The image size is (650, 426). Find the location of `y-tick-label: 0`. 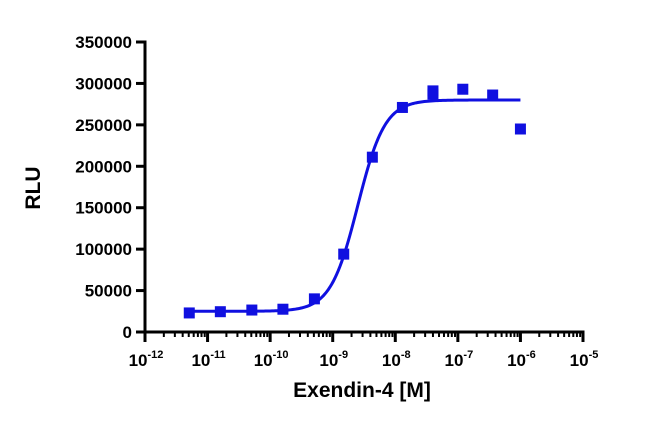

y-tick-label: 0 is located at coordinates (127, 332).